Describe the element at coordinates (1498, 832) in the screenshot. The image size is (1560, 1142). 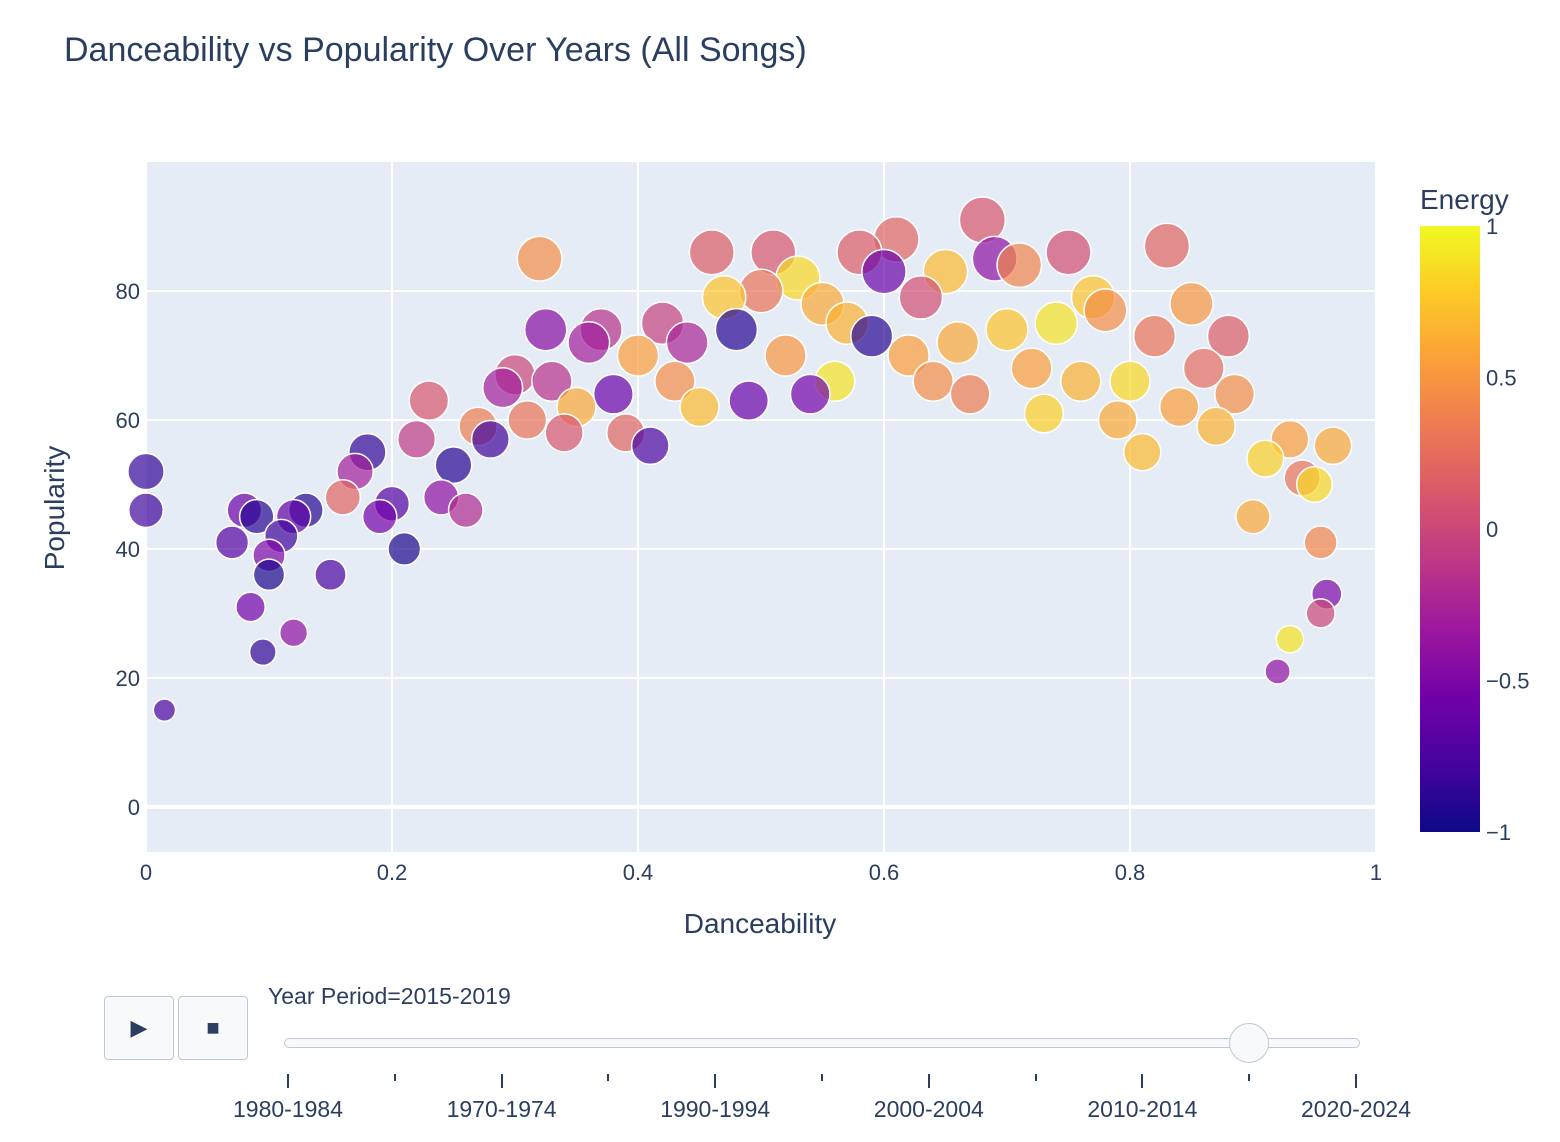
I see `colorbar-tick-label: −1` at that location.